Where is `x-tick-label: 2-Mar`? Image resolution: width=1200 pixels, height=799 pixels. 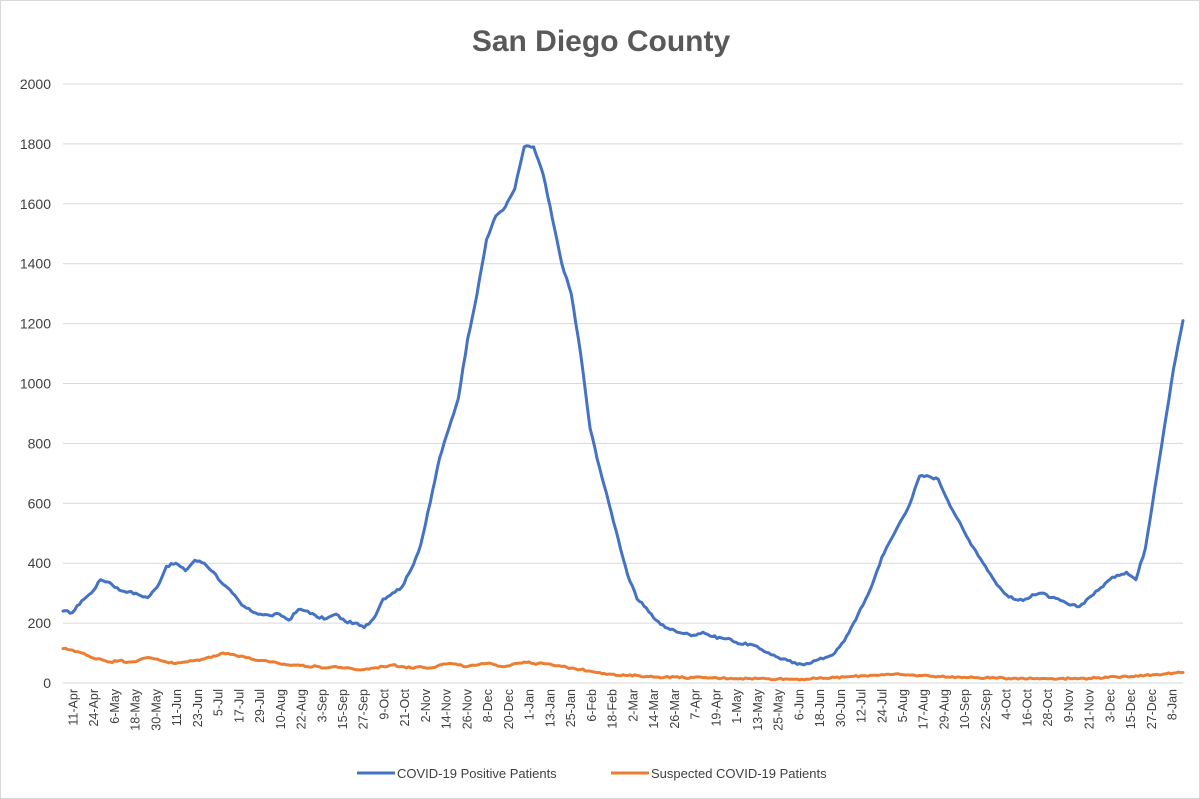
x-tick-label: 2-Mar is located at coordinates (633, 705).